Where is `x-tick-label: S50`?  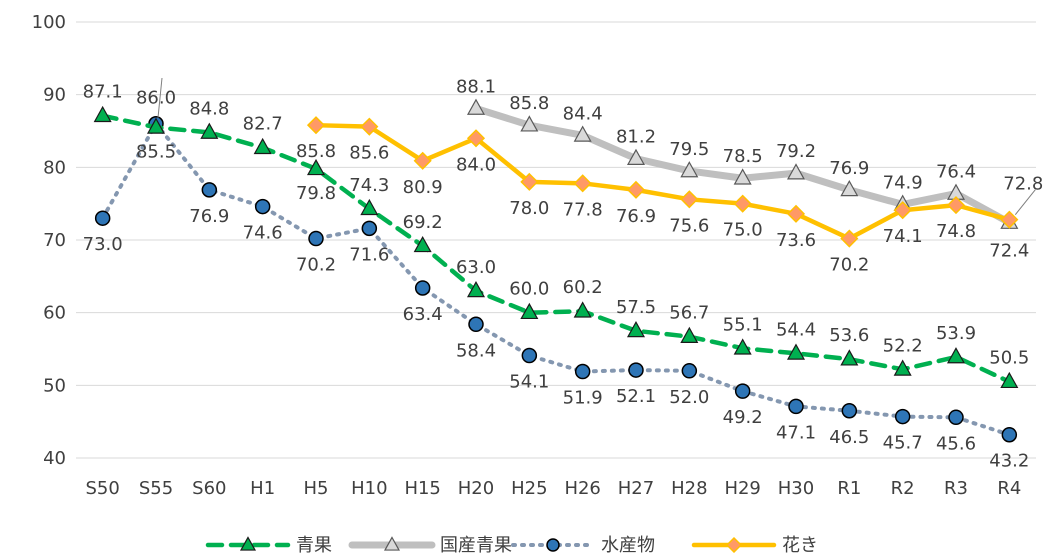
x-tick-label: S50 is located at coordinates (102, 488).